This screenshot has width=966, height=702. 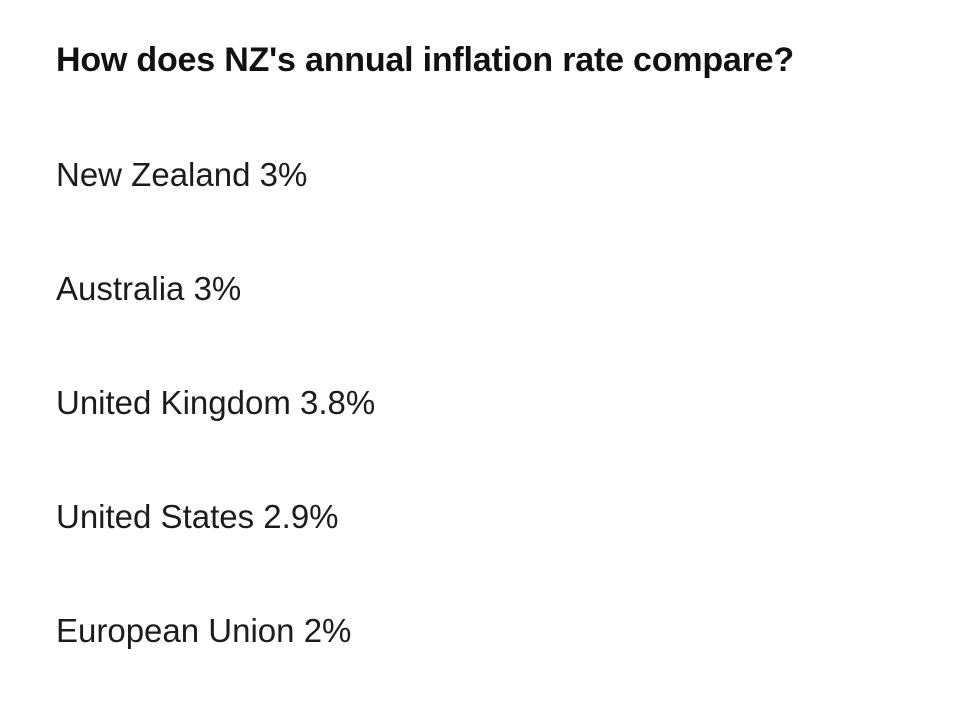 I want to click on list-item-new-zealand: New Zealand 3%, so click(x=181, y=175).